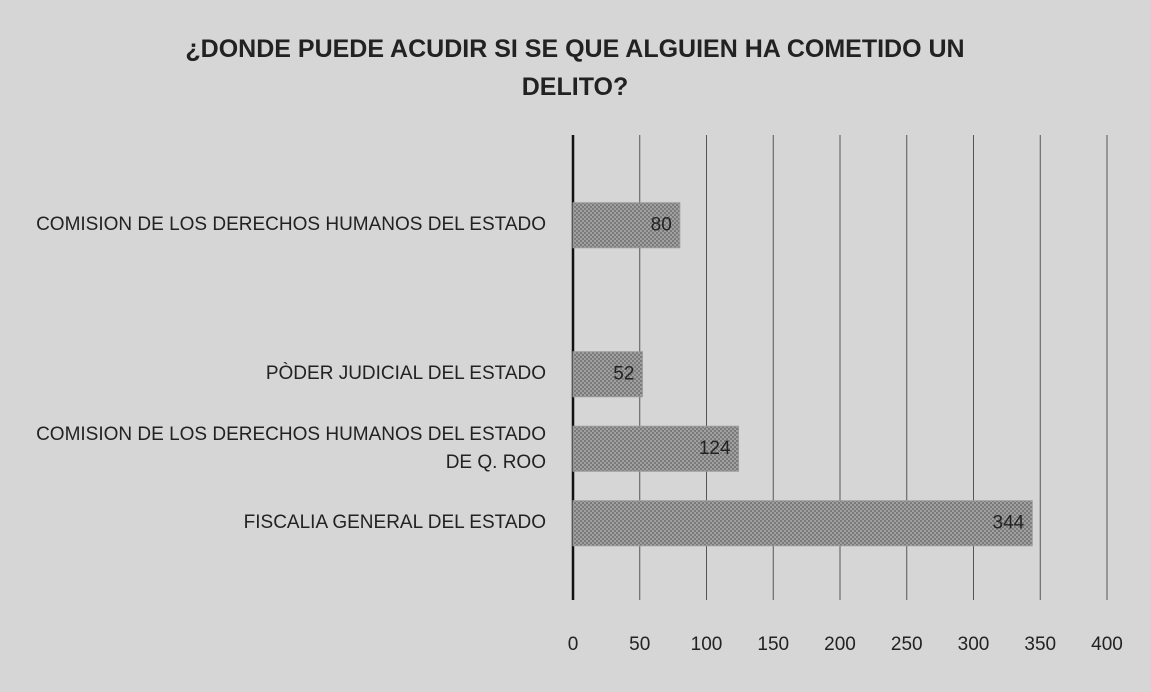 The image size is (1151, 692). Describe the element at coordinates (573, 644) in the screenshot. I see `x-tick-label: 0` at that location.